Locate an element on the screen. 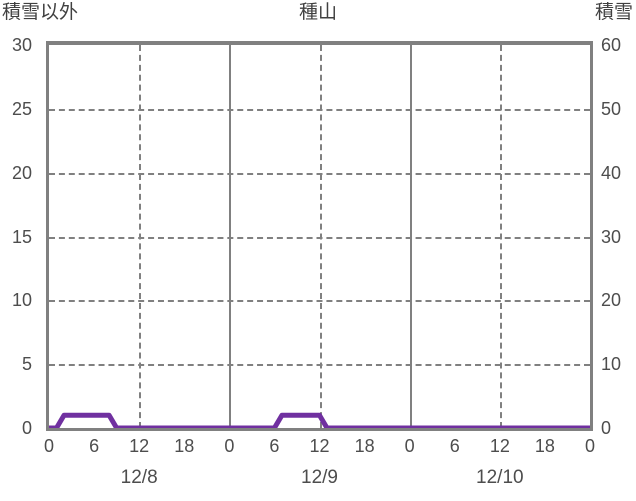  right-axis-tick-label: 20 is located at coordinates (611, 300).